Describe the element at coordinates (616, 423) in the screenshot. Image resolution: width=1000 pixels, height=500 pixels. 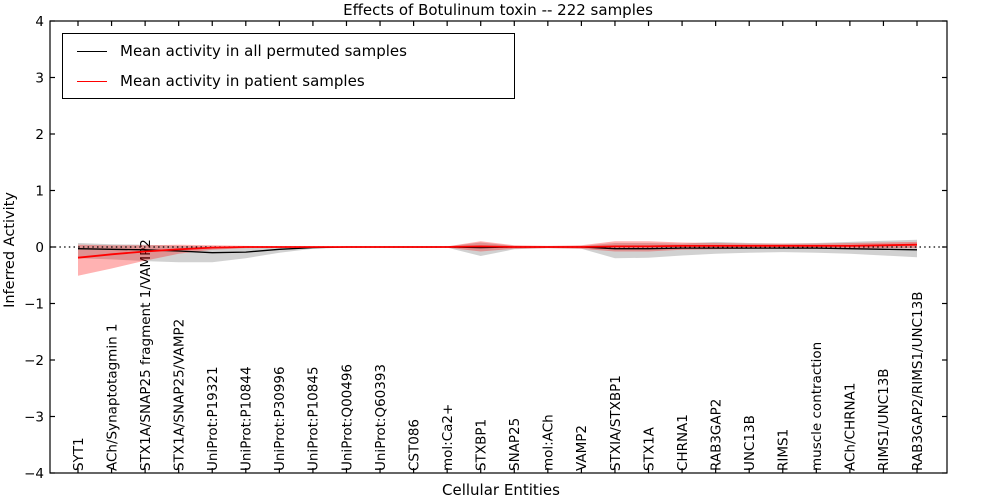
I see `x-tick-label: STXIA/STXBP1` at that location.